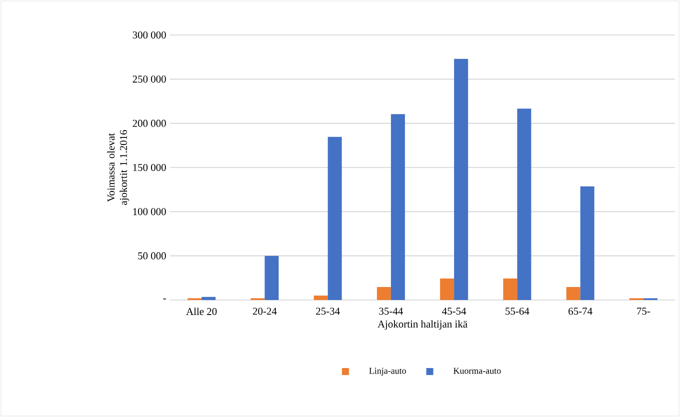  Describe the element at coordinates (580, 311) in the screenshot. I see `x-tick-label: 65-74` at that location.